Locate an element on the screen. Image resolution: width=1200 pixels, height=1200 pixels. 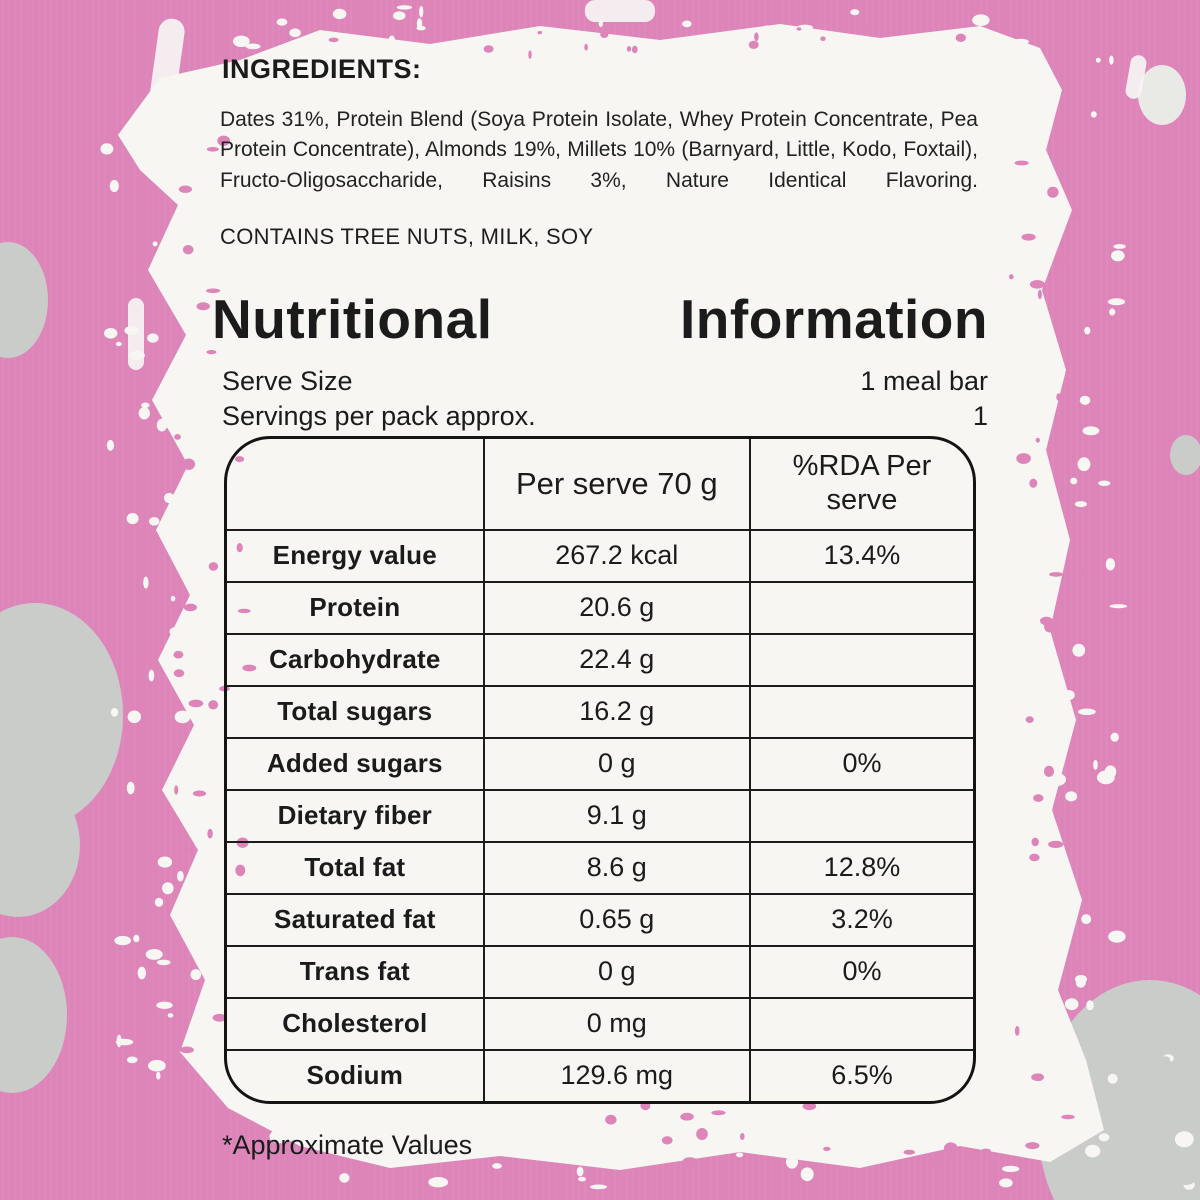
nutrient-label: Protein is located at coordinates (355, 607).